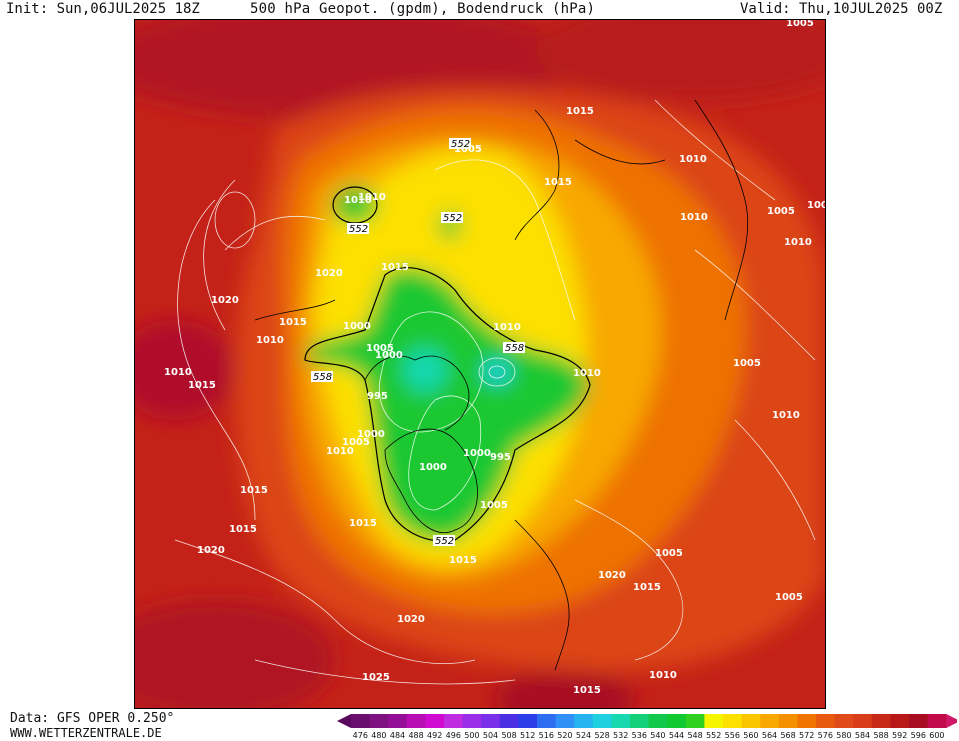  Describe the element at coordinates (564, 735) in the screenshot. I see `colorbar-tick-label: 520` at that location.